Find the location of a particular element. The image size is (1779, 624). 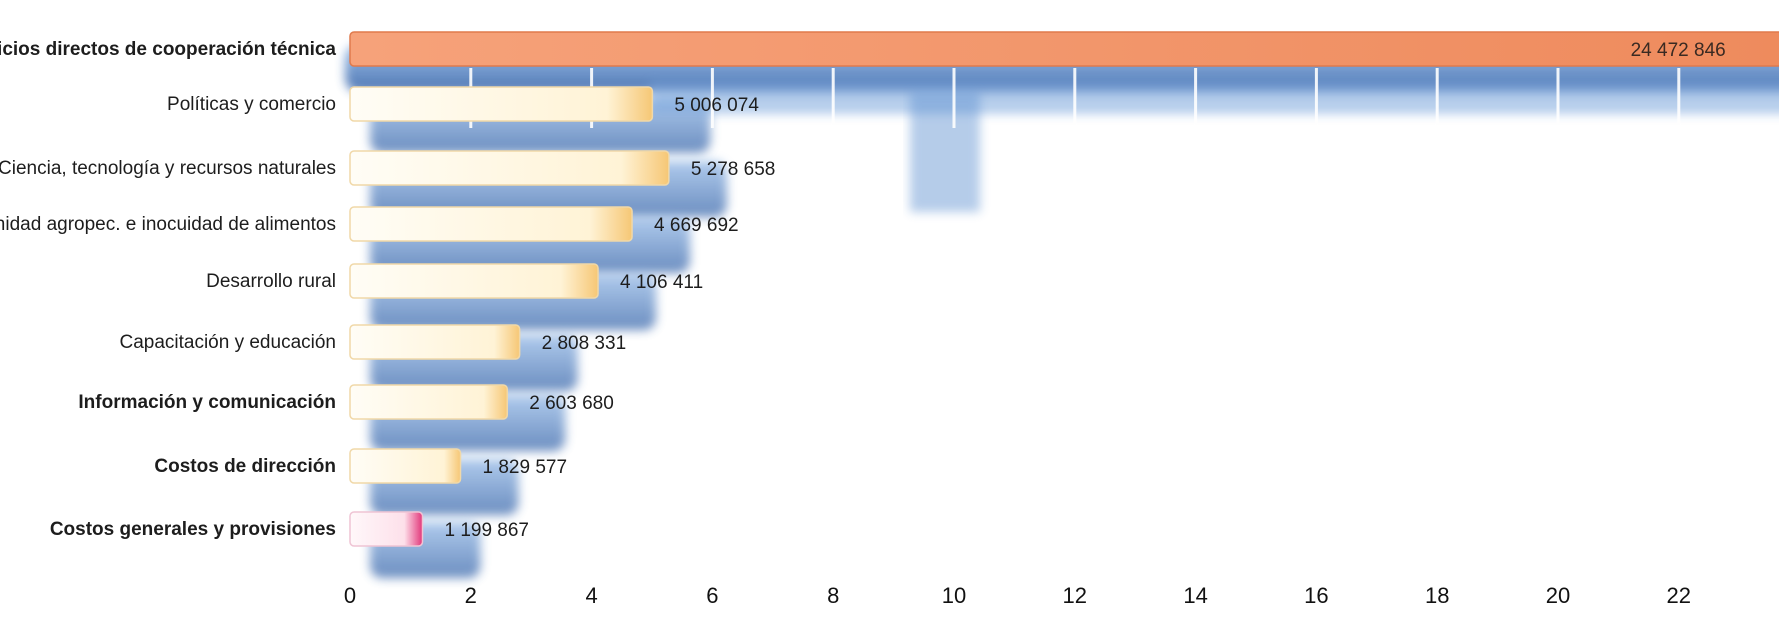

value-label: 2 808 331 is located at coordinates (584, 343).